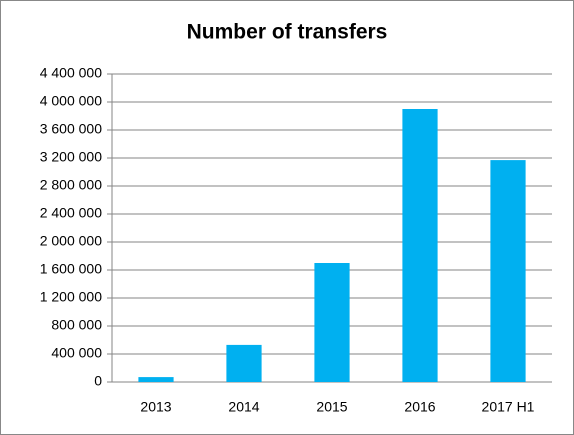 The width and height of the screenshot is (574, 435). Describe the element at coordinates (71, 129) in the screenshot. I see `y-tick-label: 3 600 000` at that location.